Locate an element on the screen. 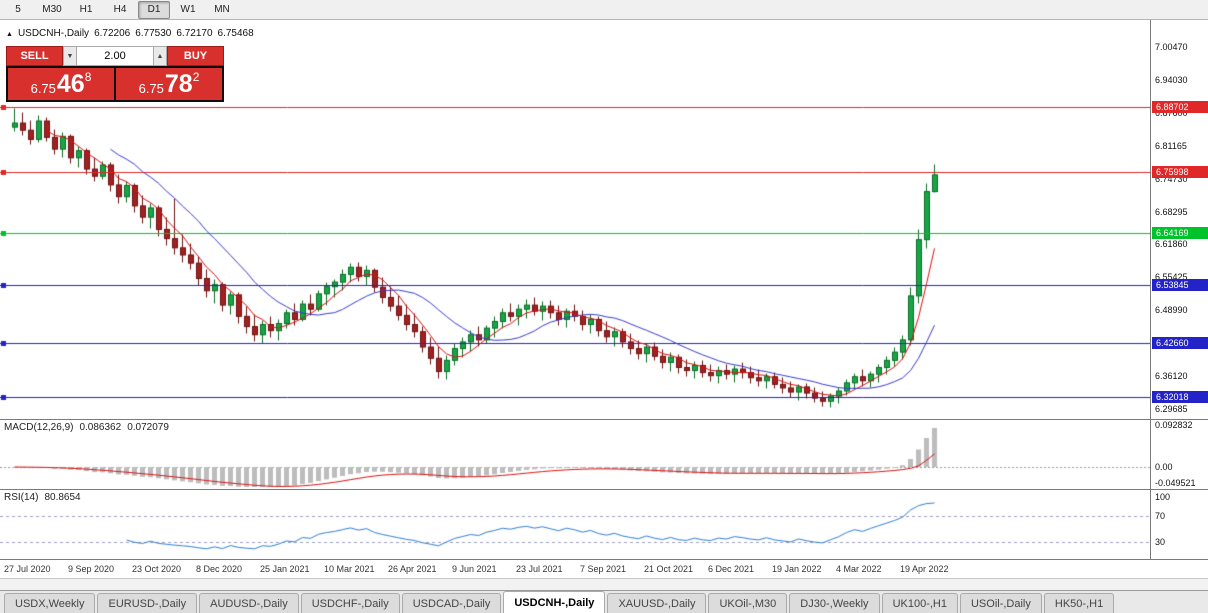  ohlc-open: 6.72206 is located at coordinates (112, 33).